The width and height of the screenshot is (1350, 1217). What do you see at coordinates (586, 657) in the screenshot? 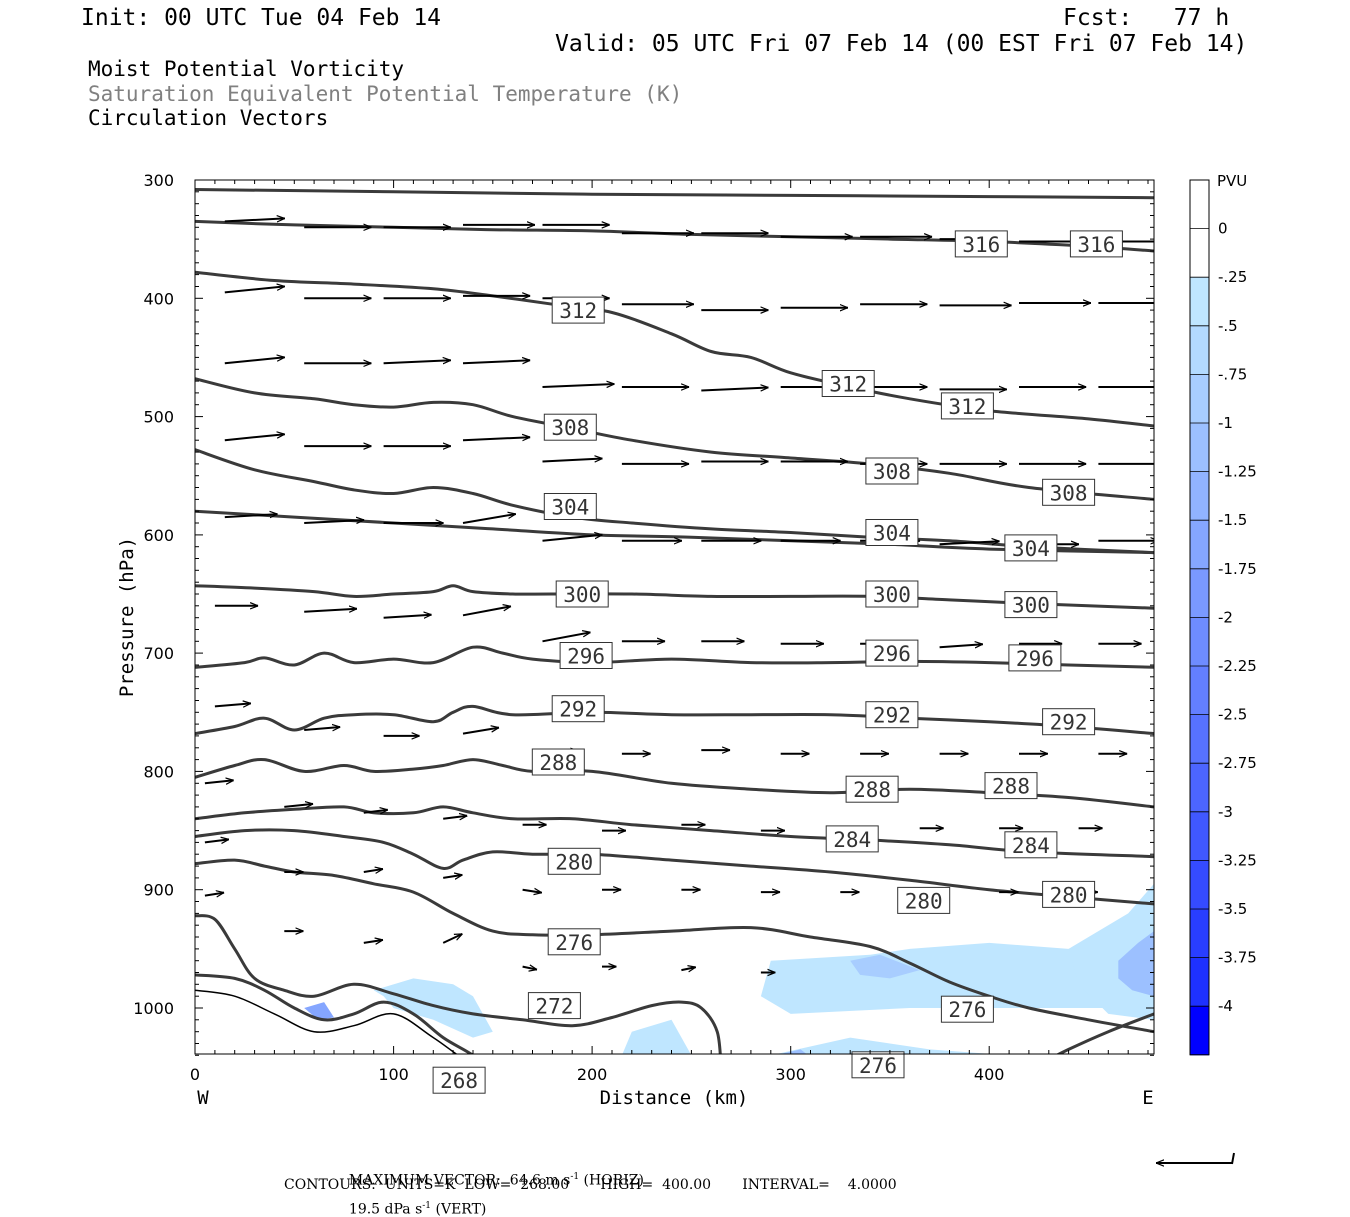
I see `contour-label: 296` at bounding box center [586, 657].